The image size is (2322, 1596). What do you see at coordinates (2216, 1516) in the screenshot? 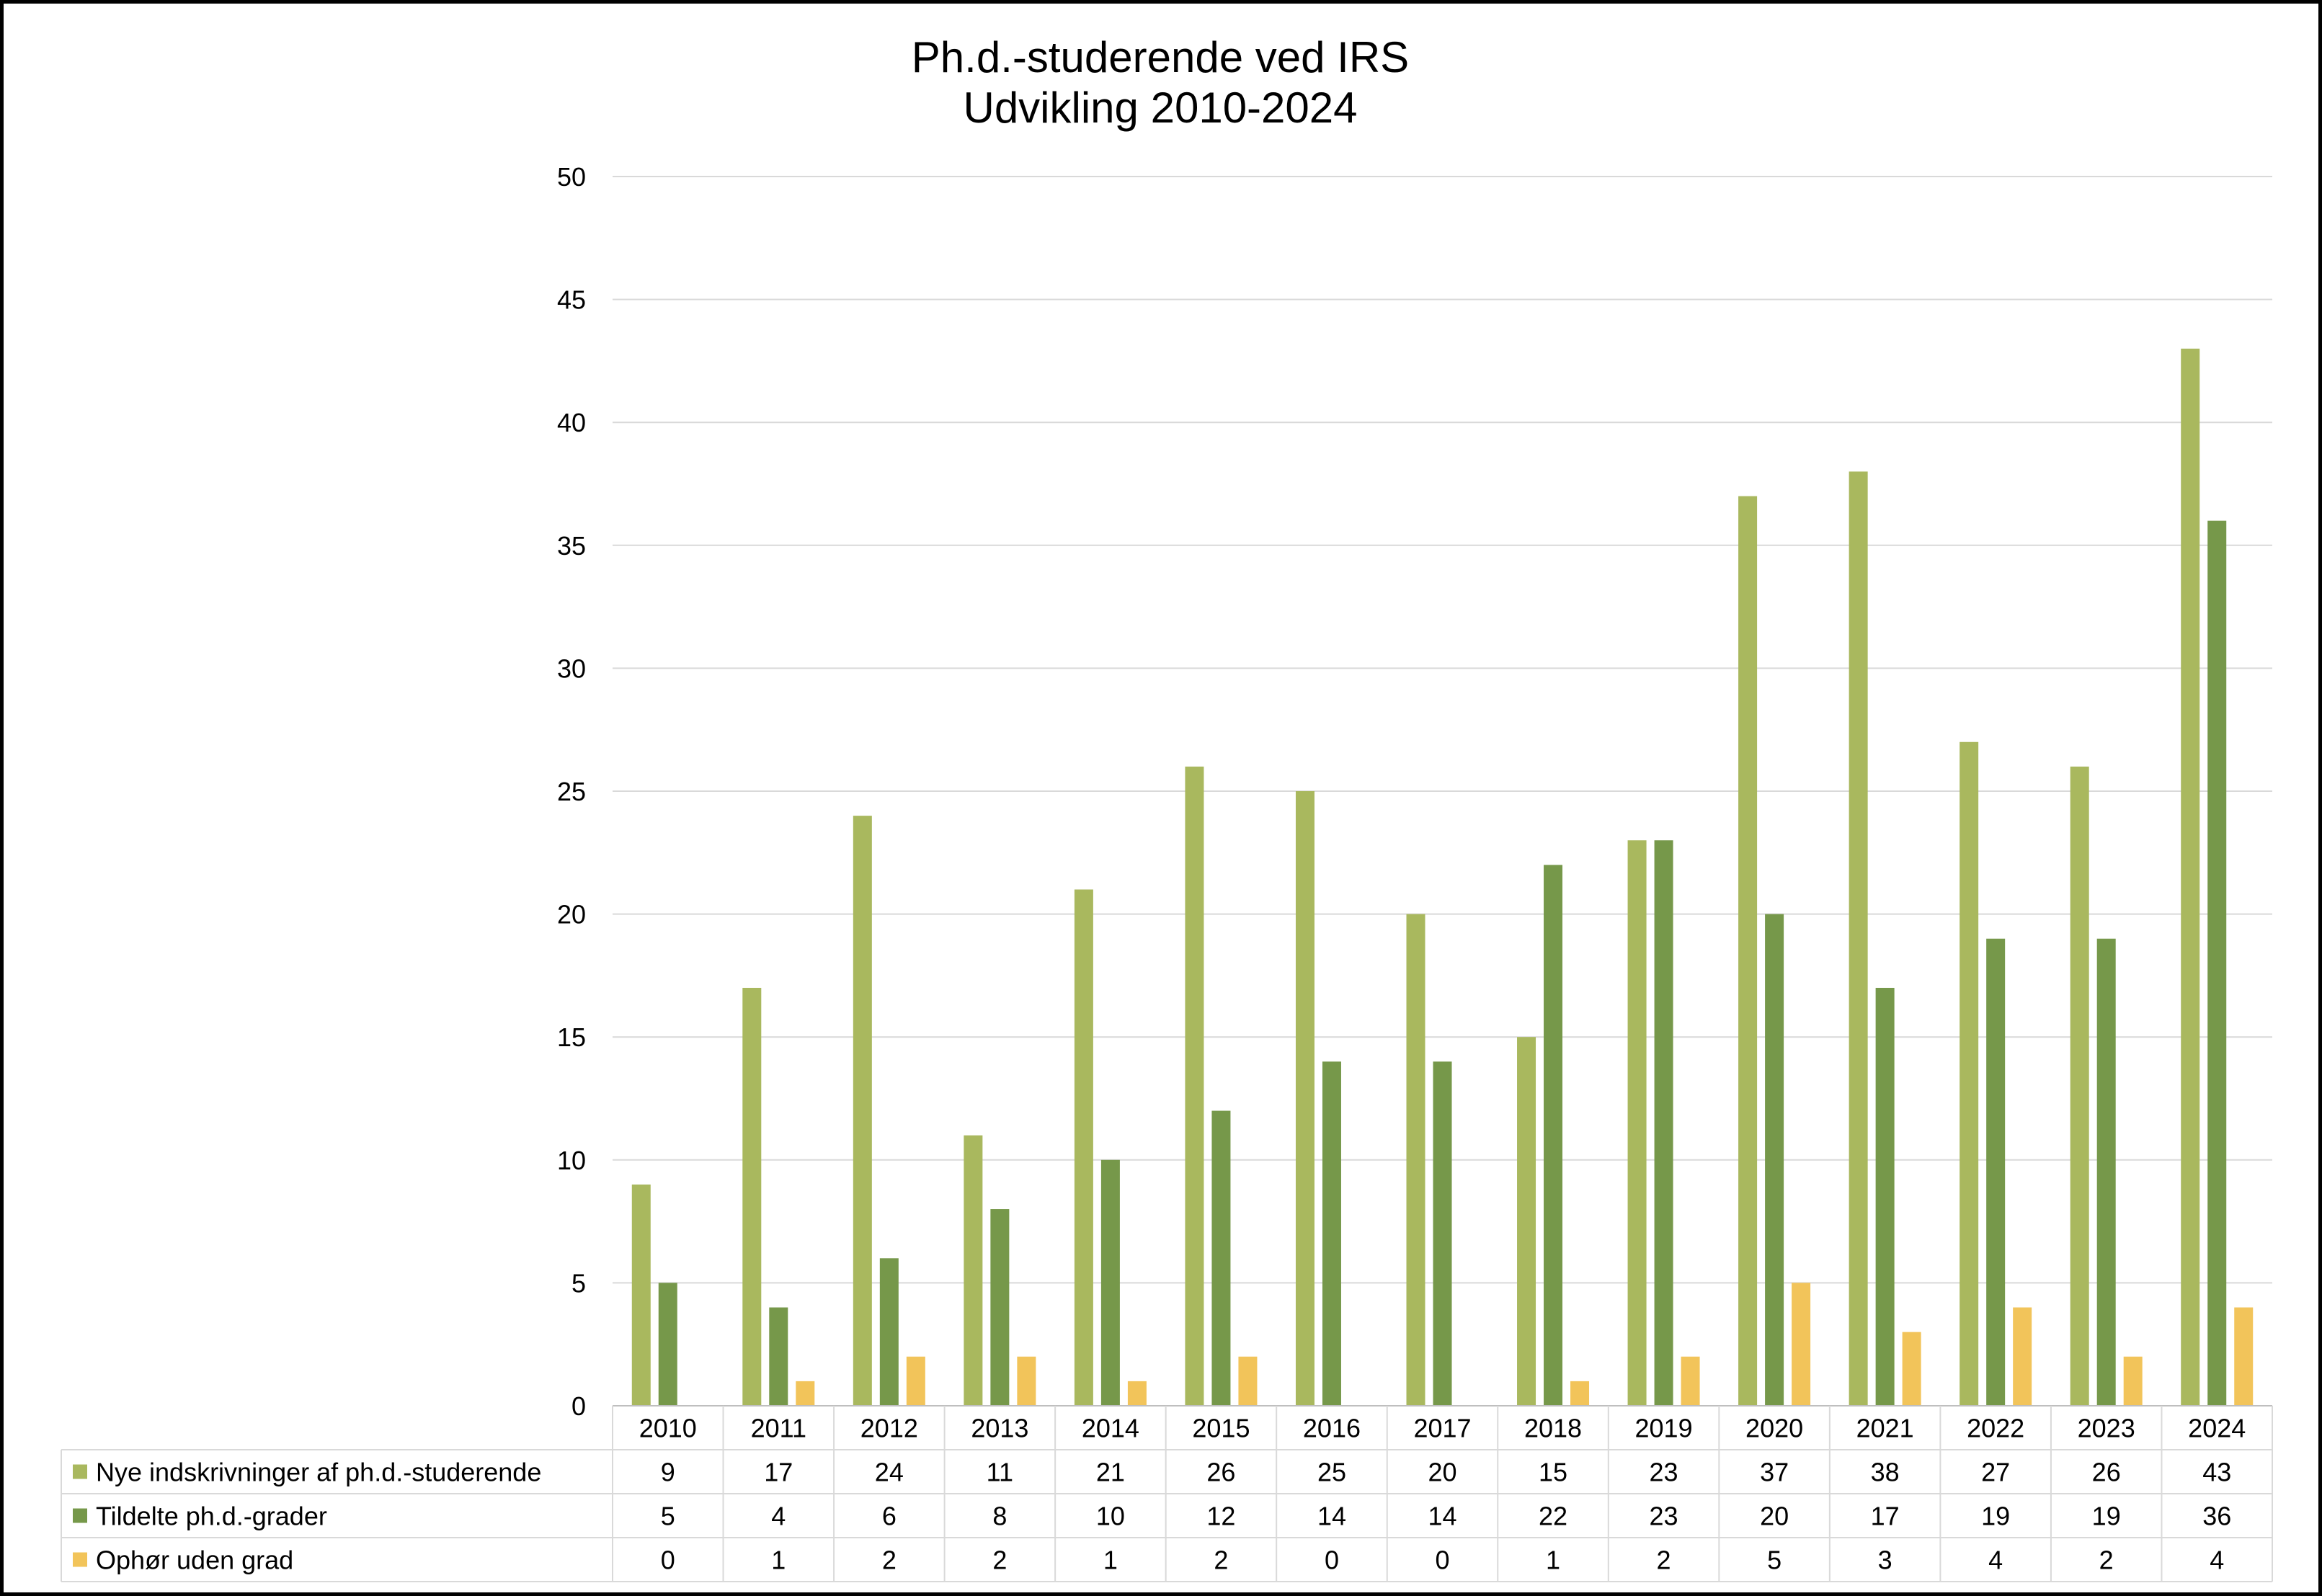
I see `table-cell-degrees-awarded-2024: 36` at bounding box center [2216, 1516].